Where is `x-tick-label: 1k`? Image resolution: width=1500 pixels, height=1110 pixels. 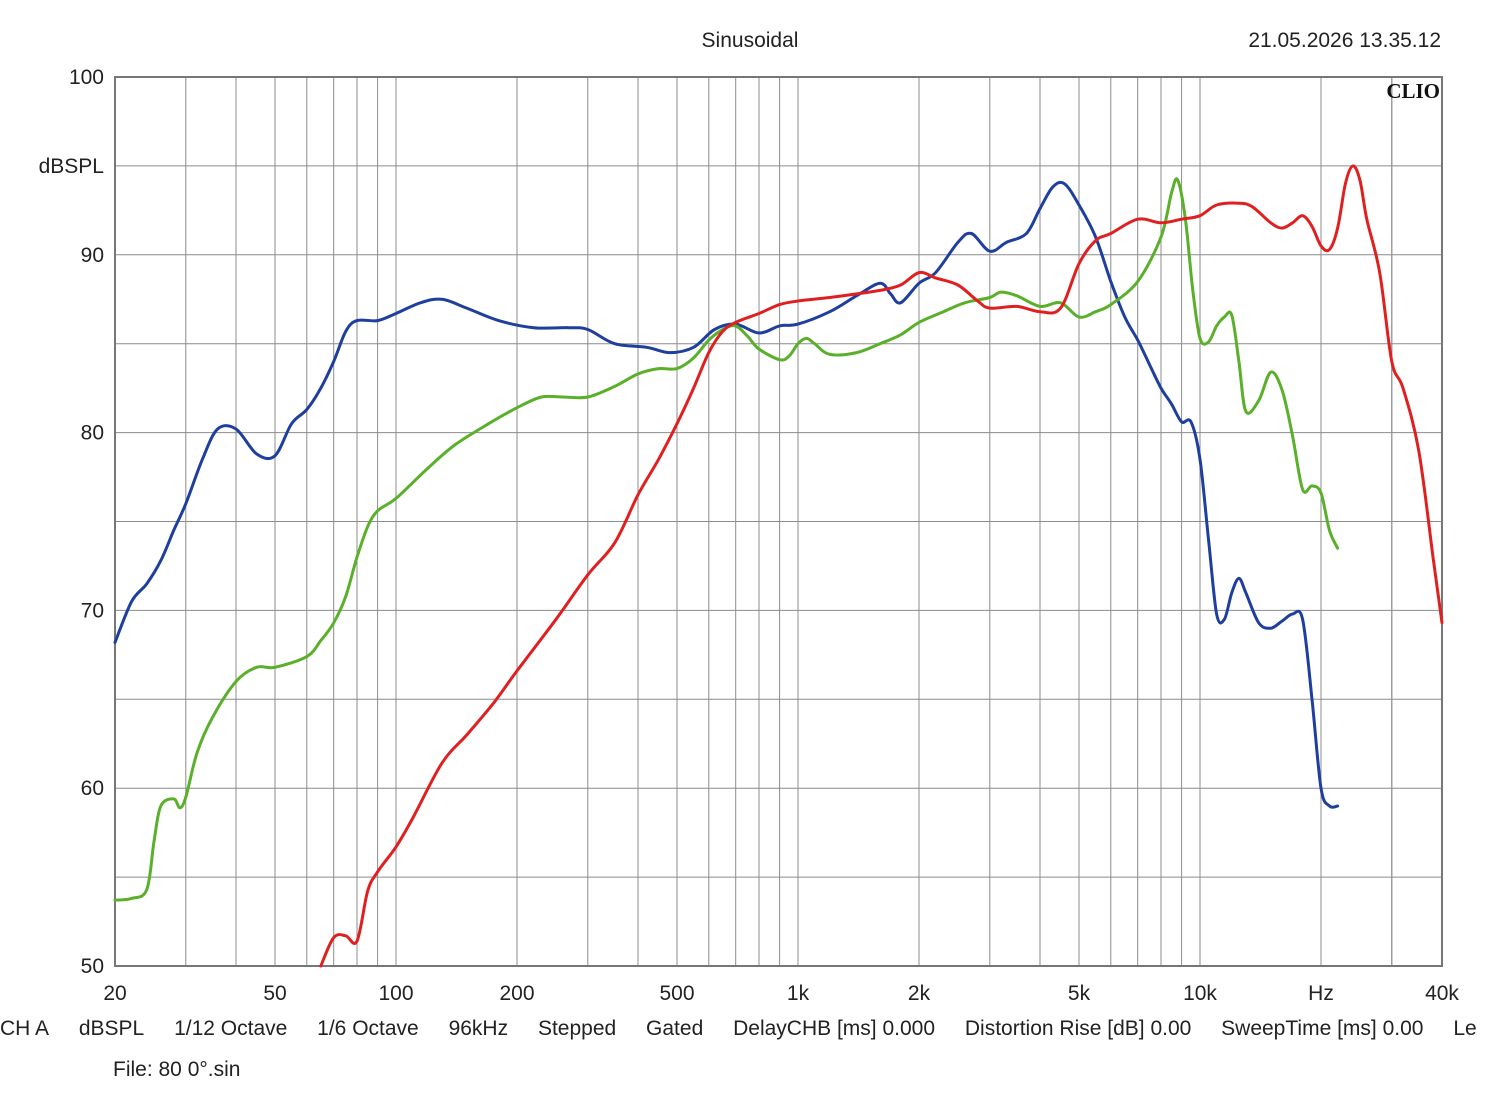
x-tick-label: 1k is located at coordinates (798, 993).